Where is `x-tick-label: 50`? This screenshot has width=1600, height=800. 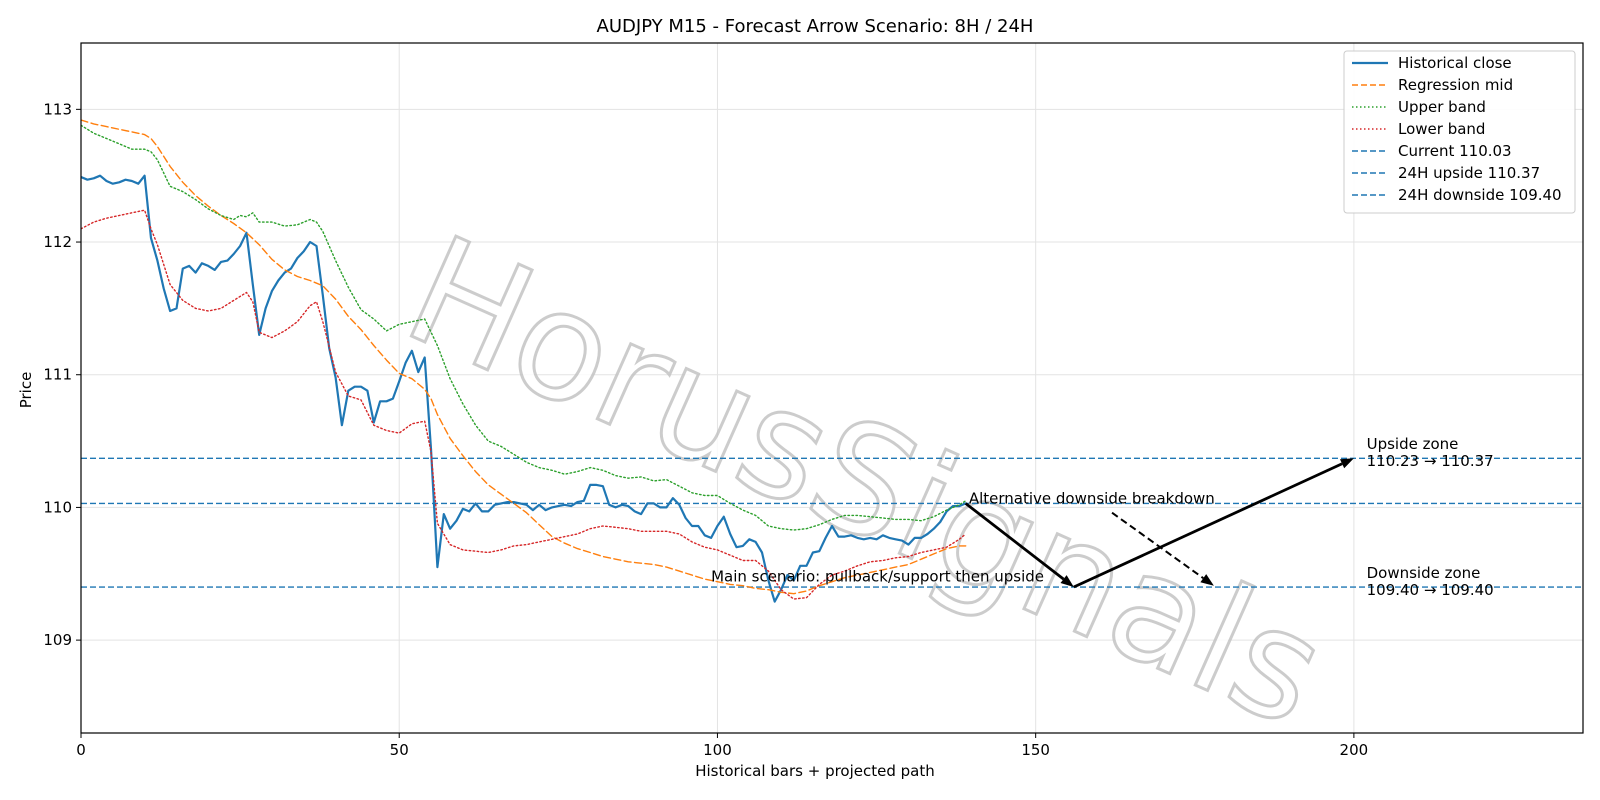 x-tick-label: 50 is located at coordinates (399, 750).